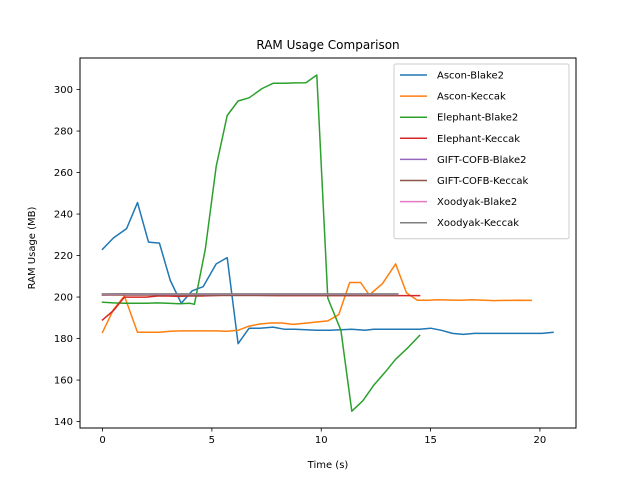 This screenshot has height=480, width=640. I want to click on y-tick-label: 300, so click(63, 90).